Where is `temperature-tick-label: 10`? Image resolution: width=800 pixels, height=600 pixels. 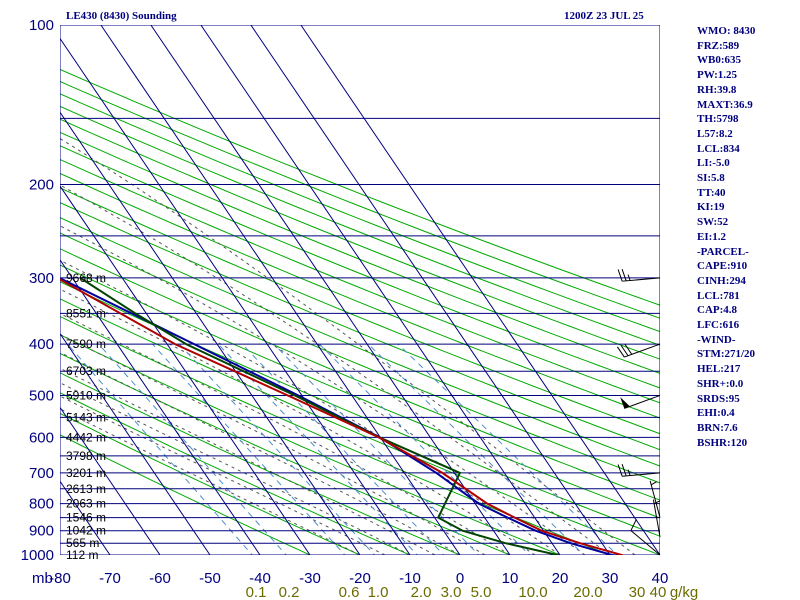
temperature-tick-label: 10 is located at coordinates (510, 578).